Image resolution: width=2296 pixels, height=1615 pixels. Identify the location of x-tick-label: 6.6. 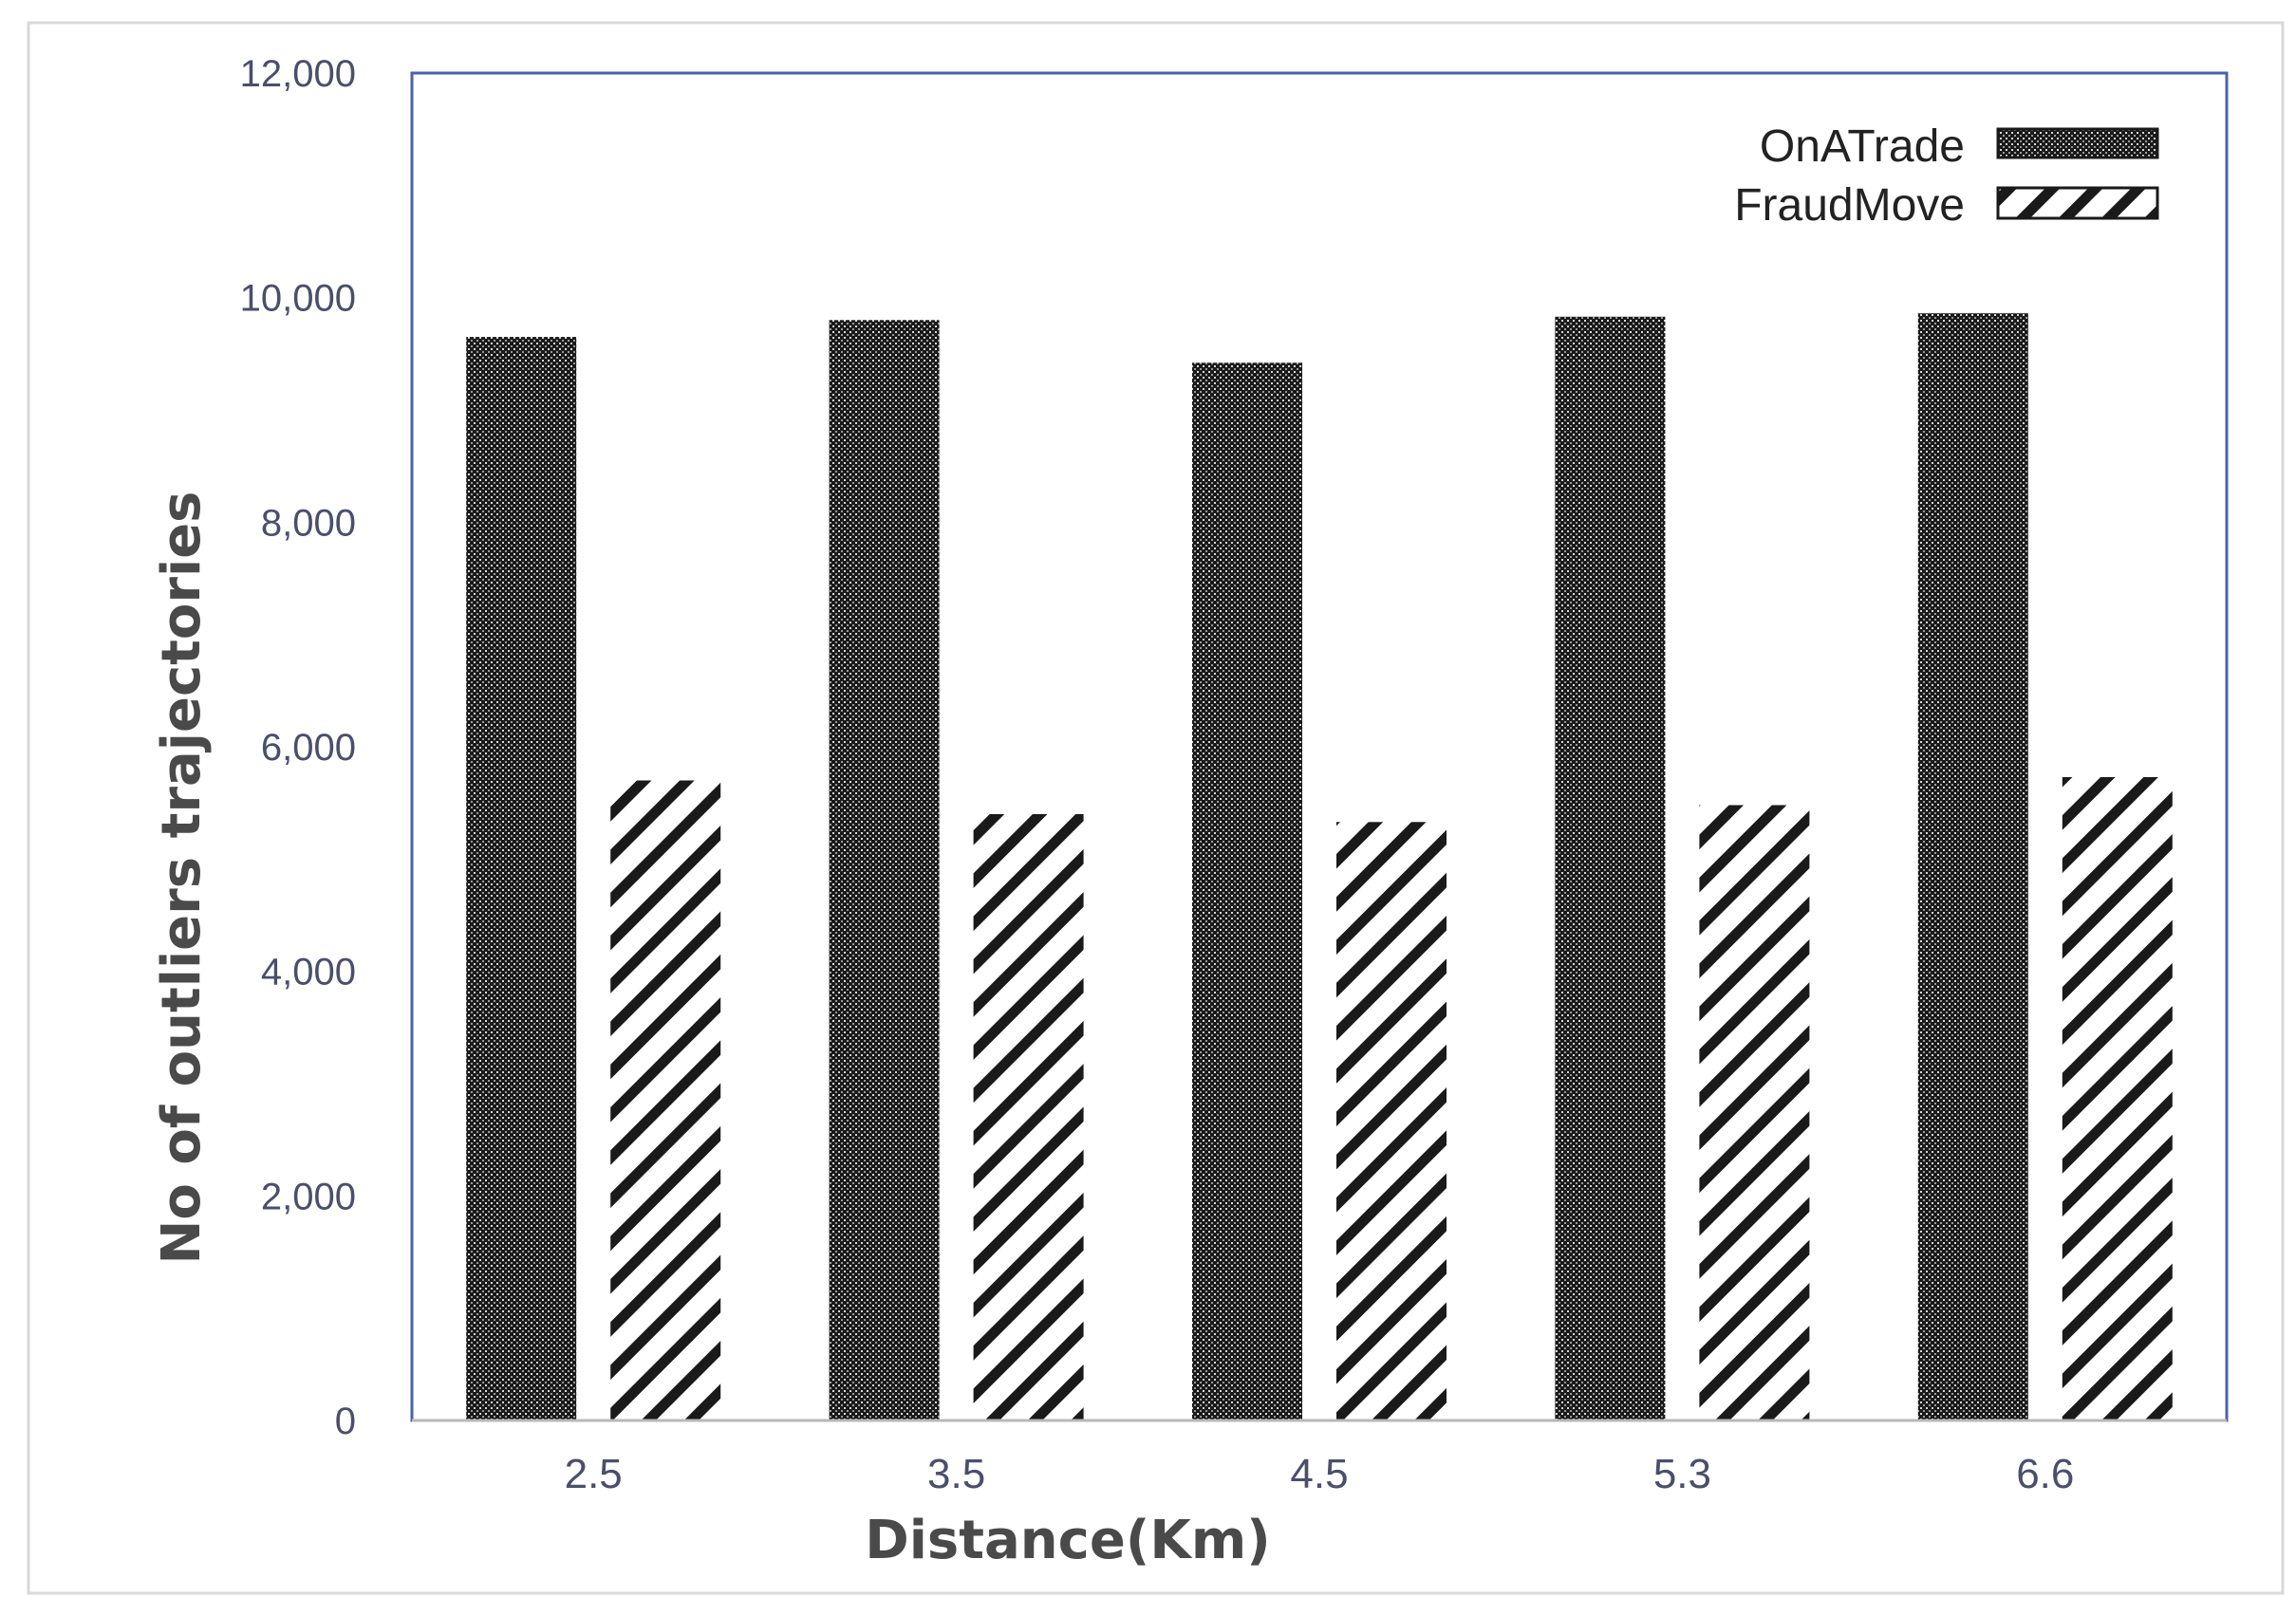
(2045, 1474).